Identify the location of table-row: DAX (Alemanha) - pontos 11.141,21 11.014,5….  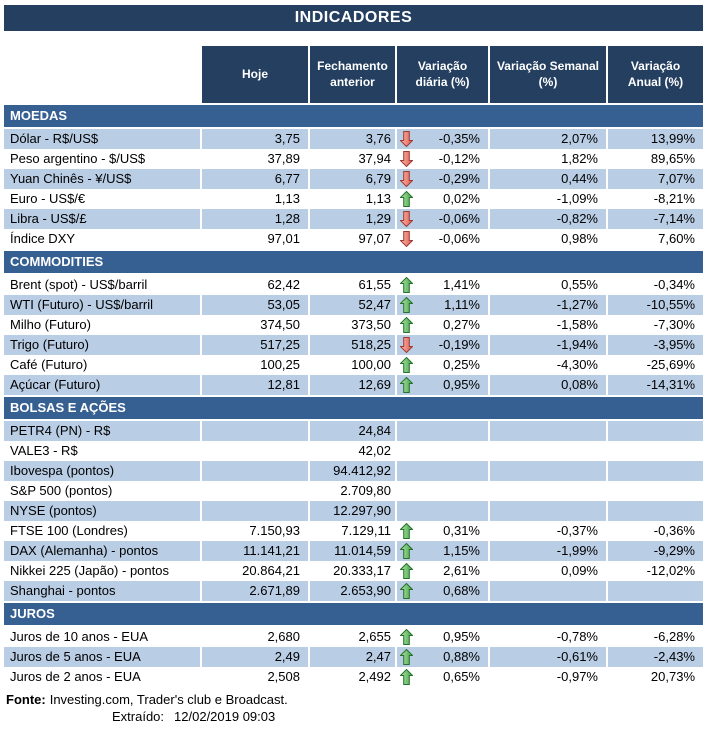
(353, 551).